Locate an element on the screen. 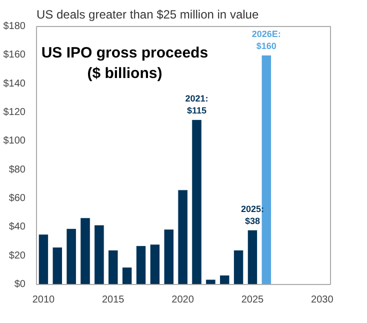  y-tick-label: $140 is located at coordinates (14, 84).